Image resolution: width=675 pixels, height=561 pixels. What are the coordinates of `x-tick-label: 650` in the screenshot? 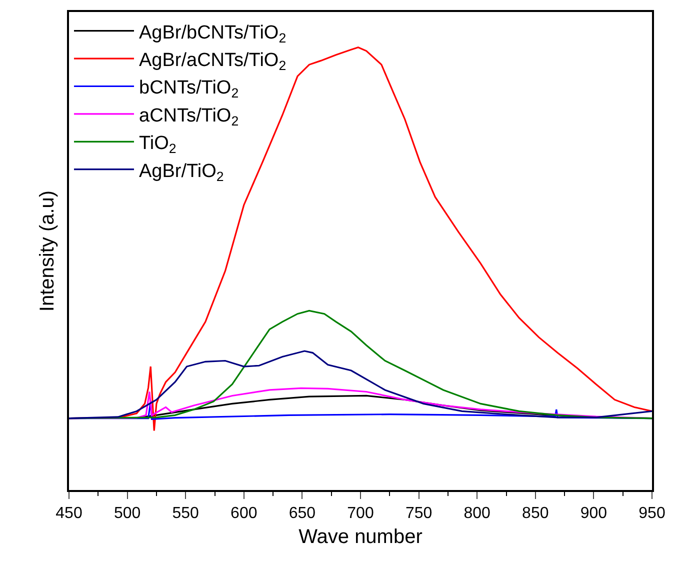 It's located at (302, 513).